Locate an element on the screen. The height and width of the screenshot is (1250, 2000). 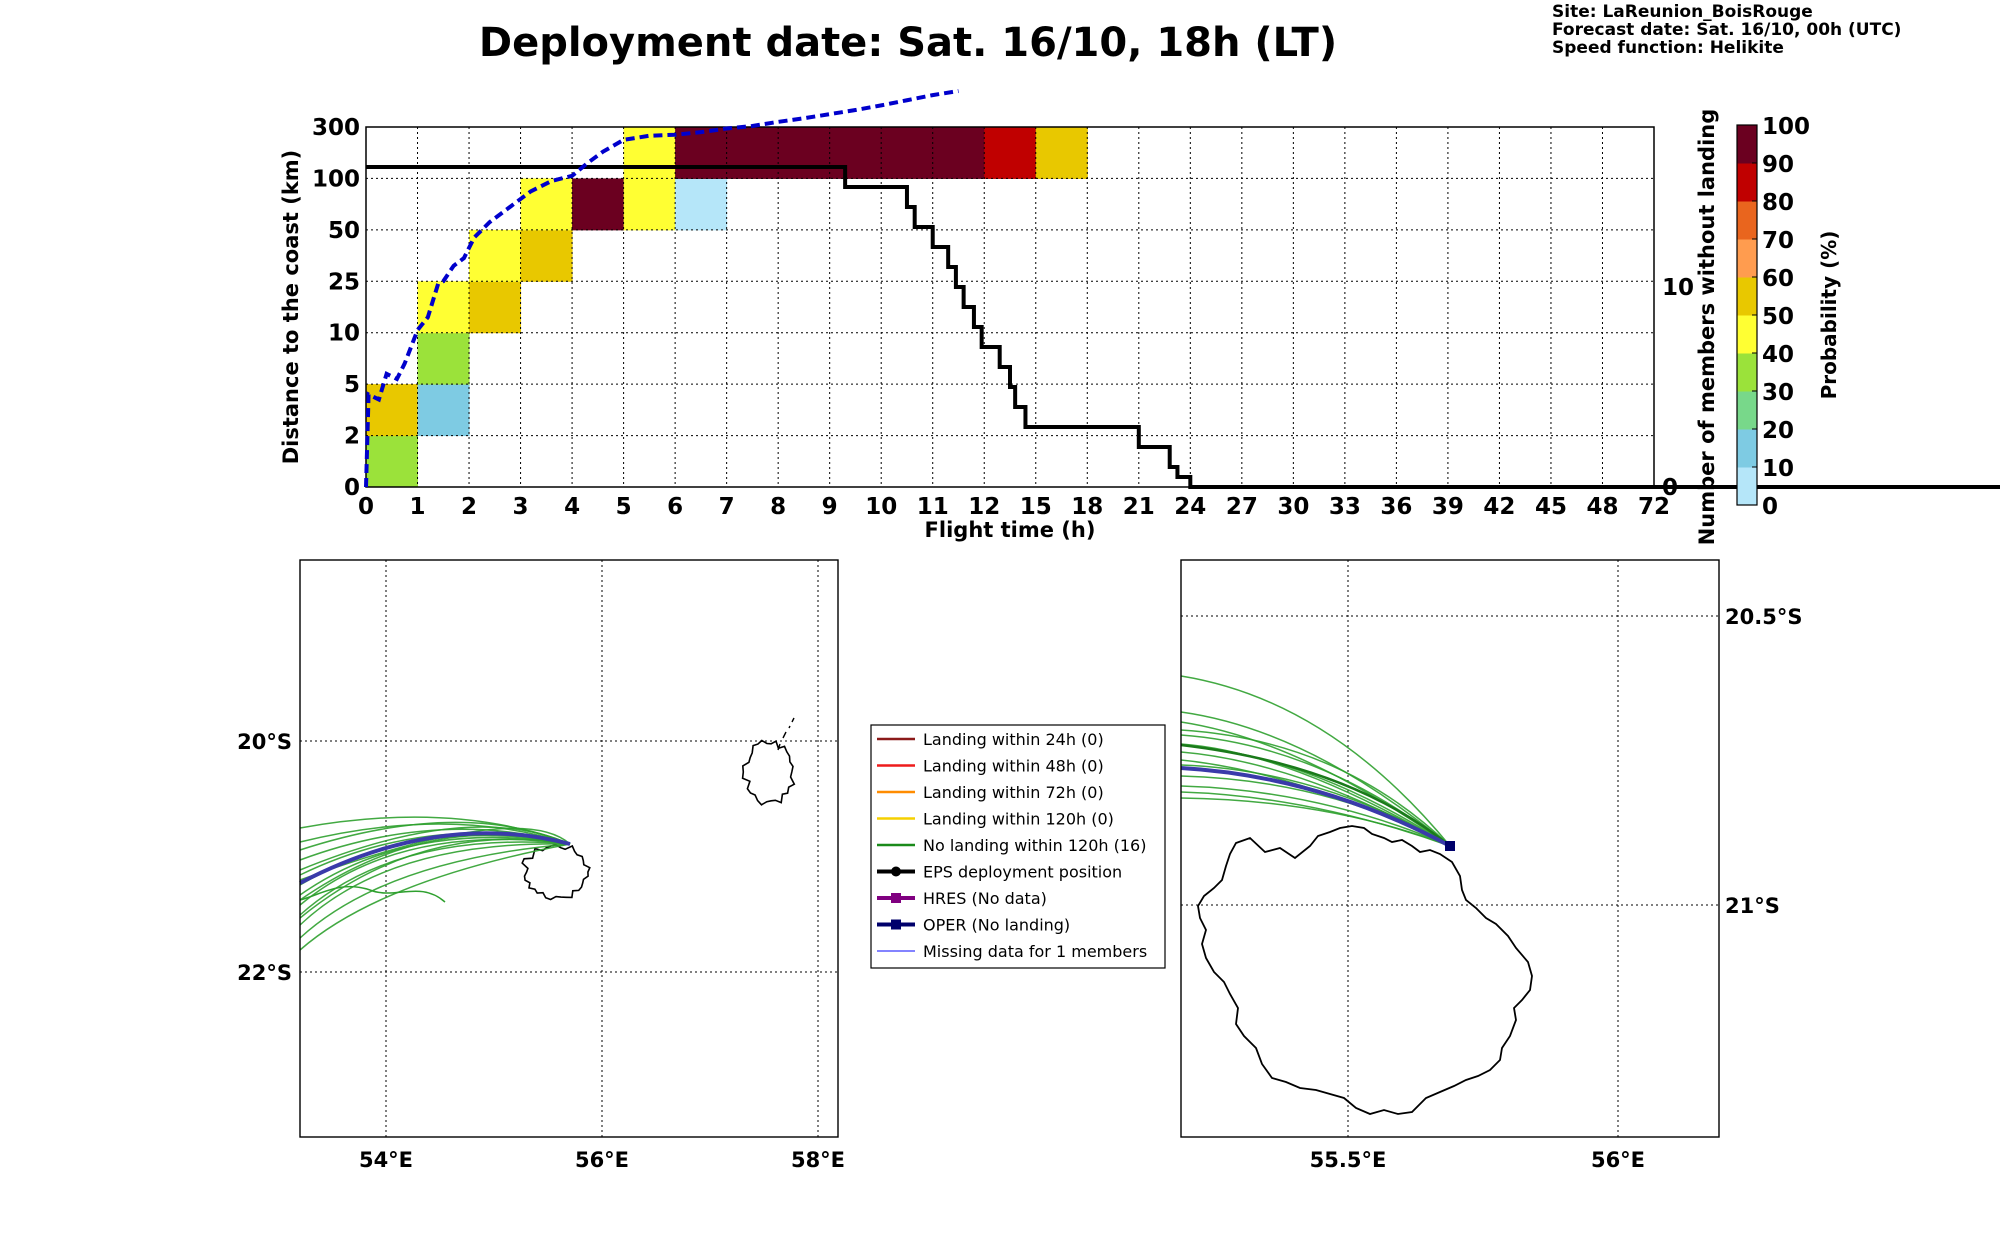
x-tick-label: 0 is located at coordinates (366, 507).